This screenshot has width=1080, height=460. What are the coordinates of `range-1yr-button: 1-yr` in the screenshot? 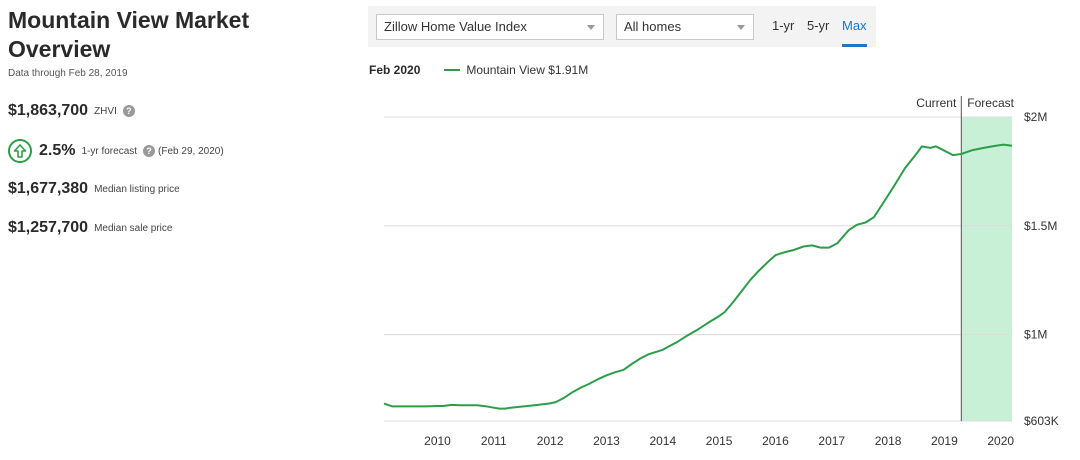 It's located at (783, 25).